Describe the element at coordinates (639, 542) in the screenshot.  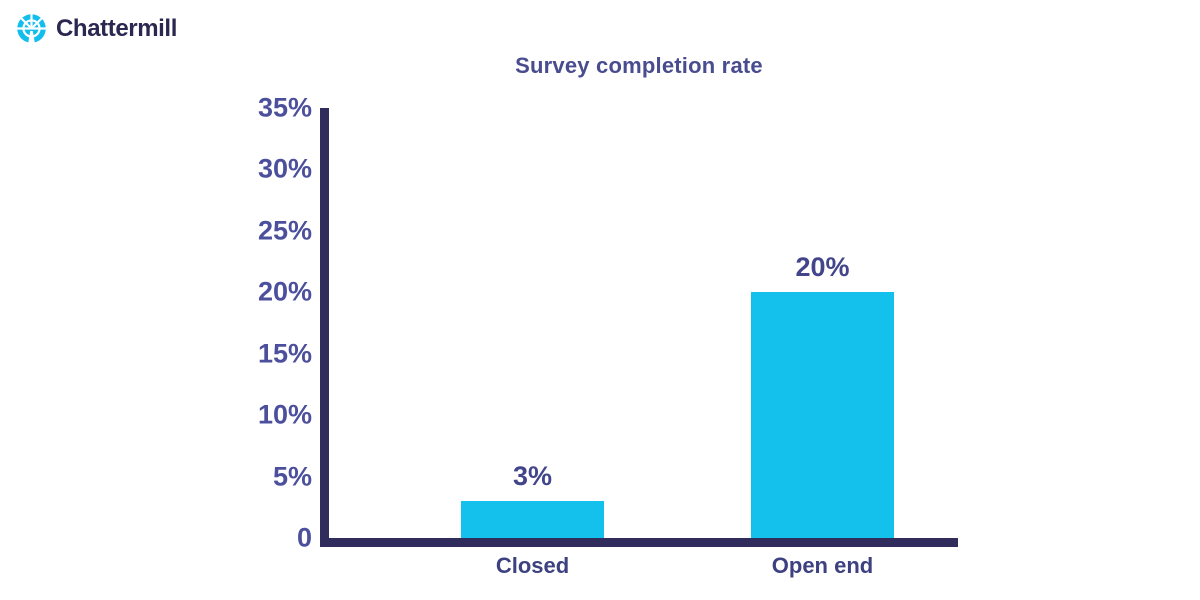
I see `x-axis-line` at that location.